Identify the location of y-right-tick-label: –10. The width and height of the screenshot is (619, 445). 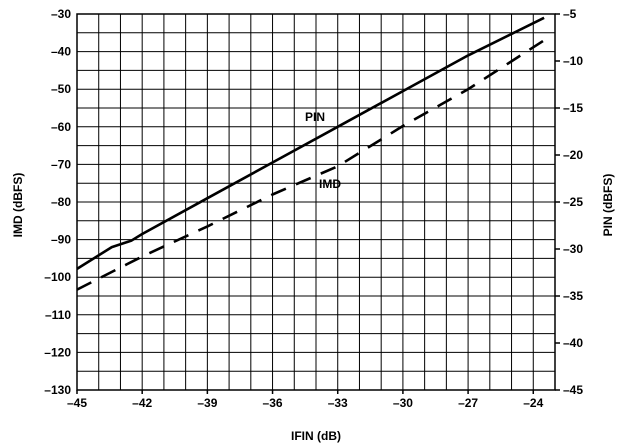
(573, 61).